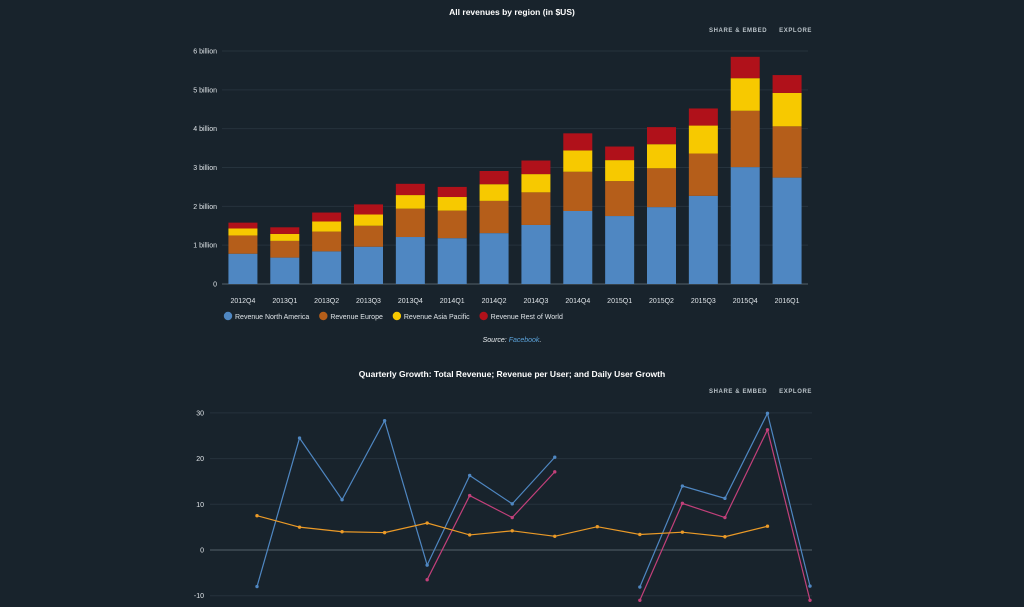 The image size is (1024, 607). What do you see at coordinates (795, 31) in the screenshot?
I see `chart-1-explore-button: EXPLORE` at bounding box center [795, 31].